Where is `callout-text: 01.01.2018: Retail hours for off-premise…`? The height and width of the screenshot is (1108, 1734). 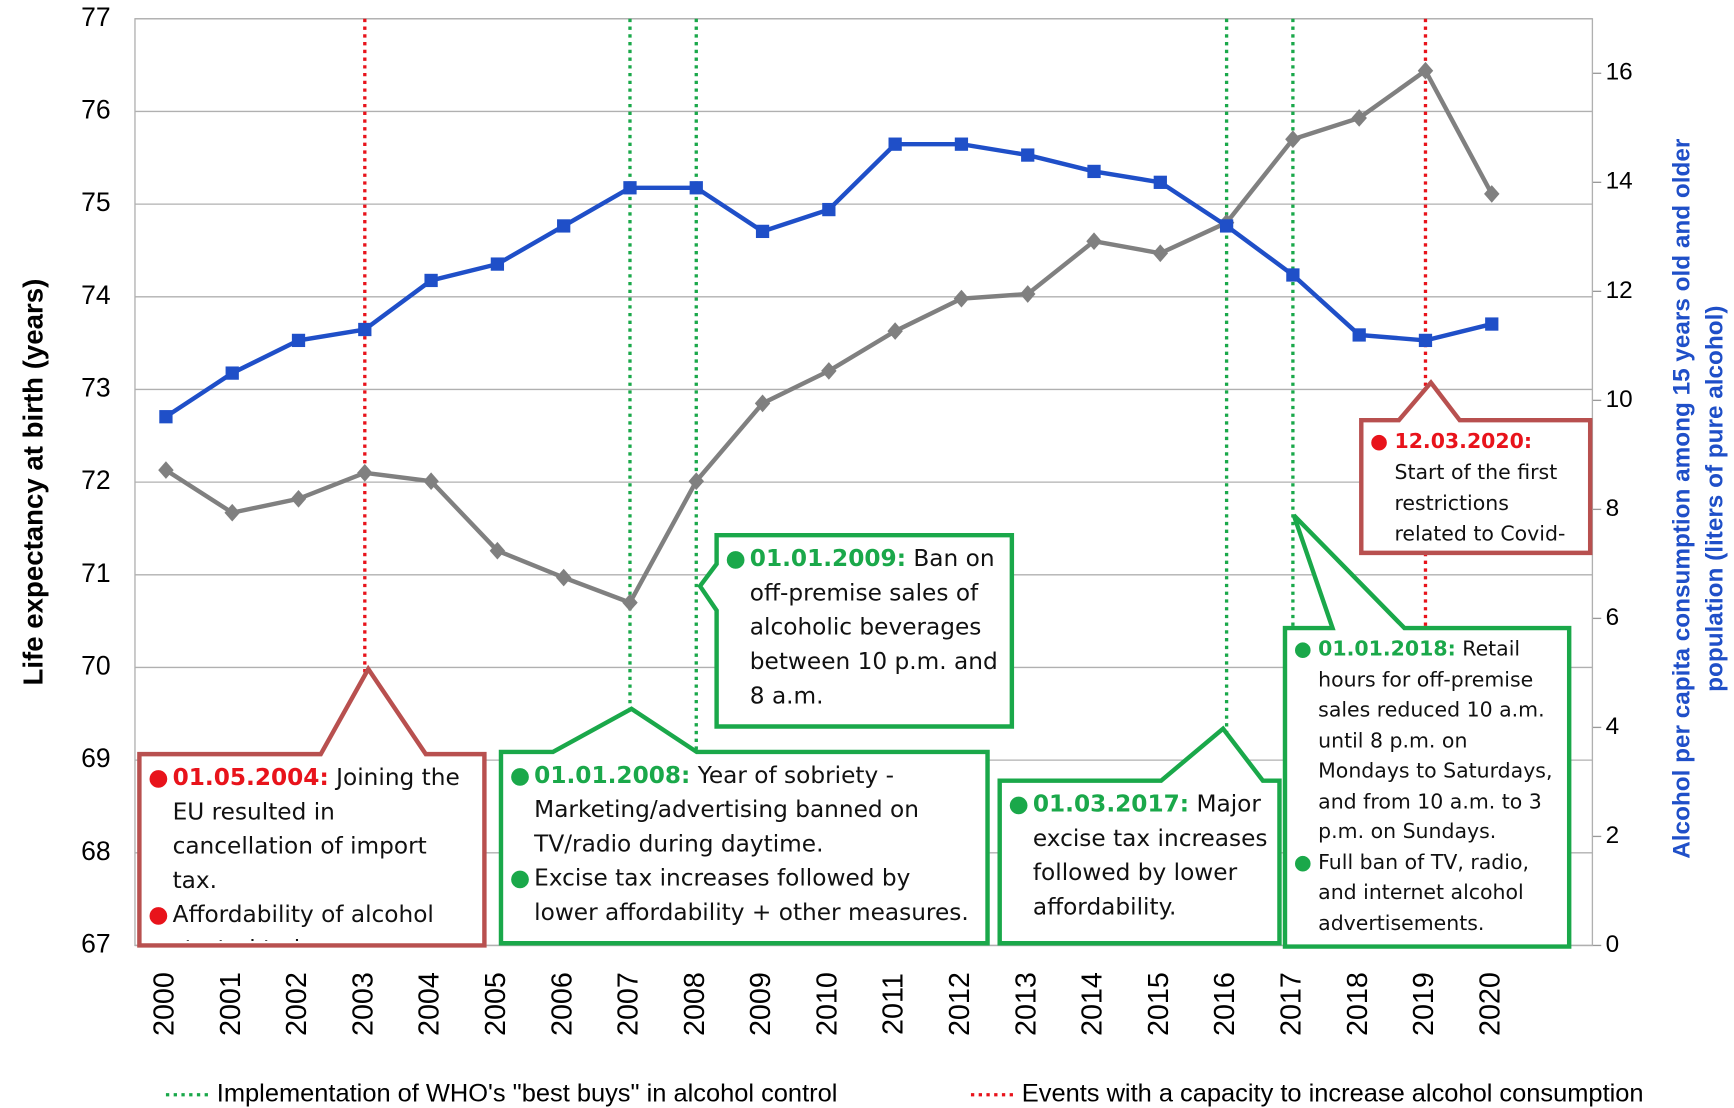 callout-text: 01.01.2018: Retail hours for off-premise… is located at coordinates (1428, 788).